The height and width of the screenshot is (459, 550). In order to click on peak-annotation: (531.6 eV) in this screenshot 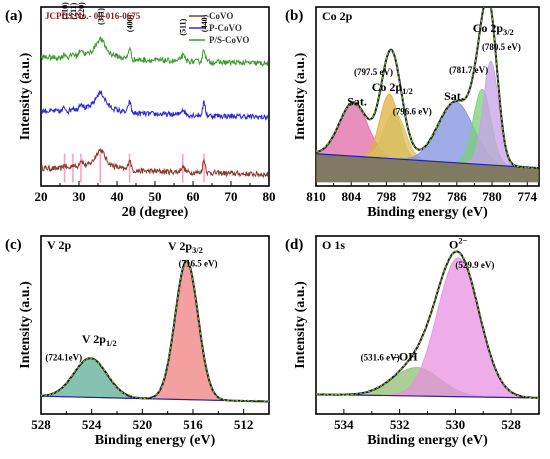, I will do `click(380, 358)`.